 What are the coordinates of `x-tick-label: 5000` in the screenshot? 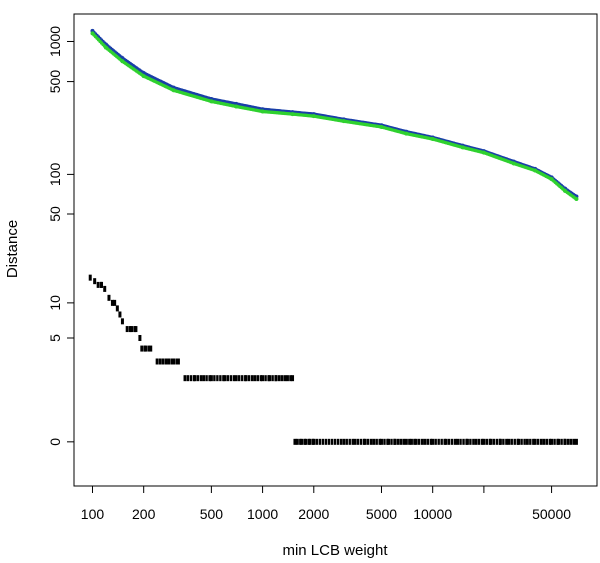 It's located at (381, 514).